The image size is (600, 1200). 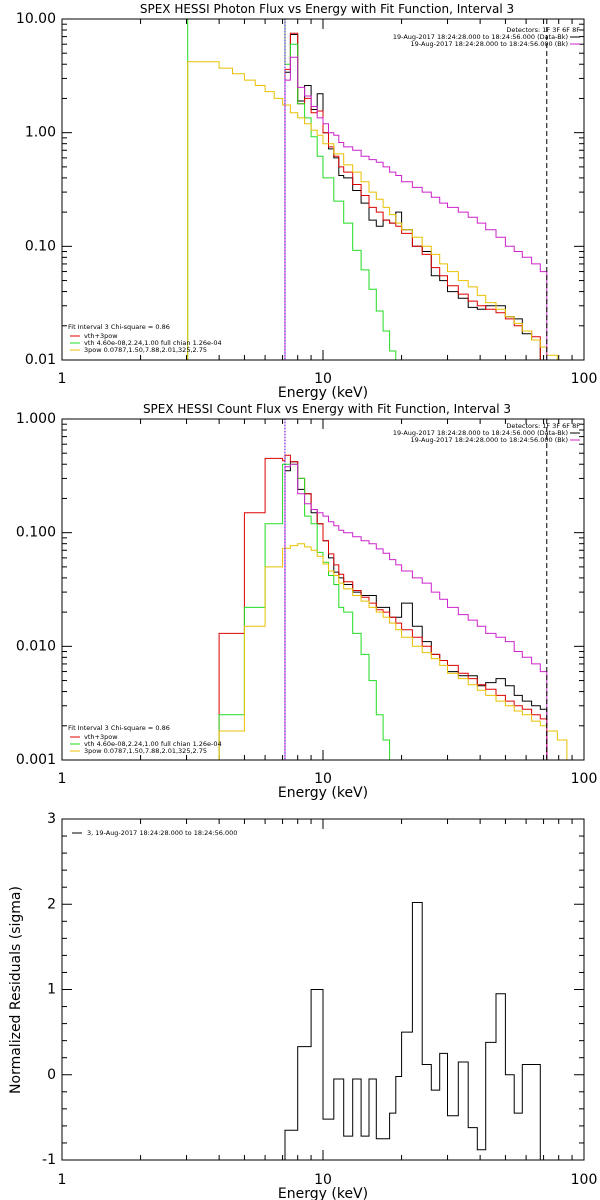 What do you see at coordinates (51, 990) in the screenshot?
I see `y-tick-label: 1` at bounding box center [51, 990].